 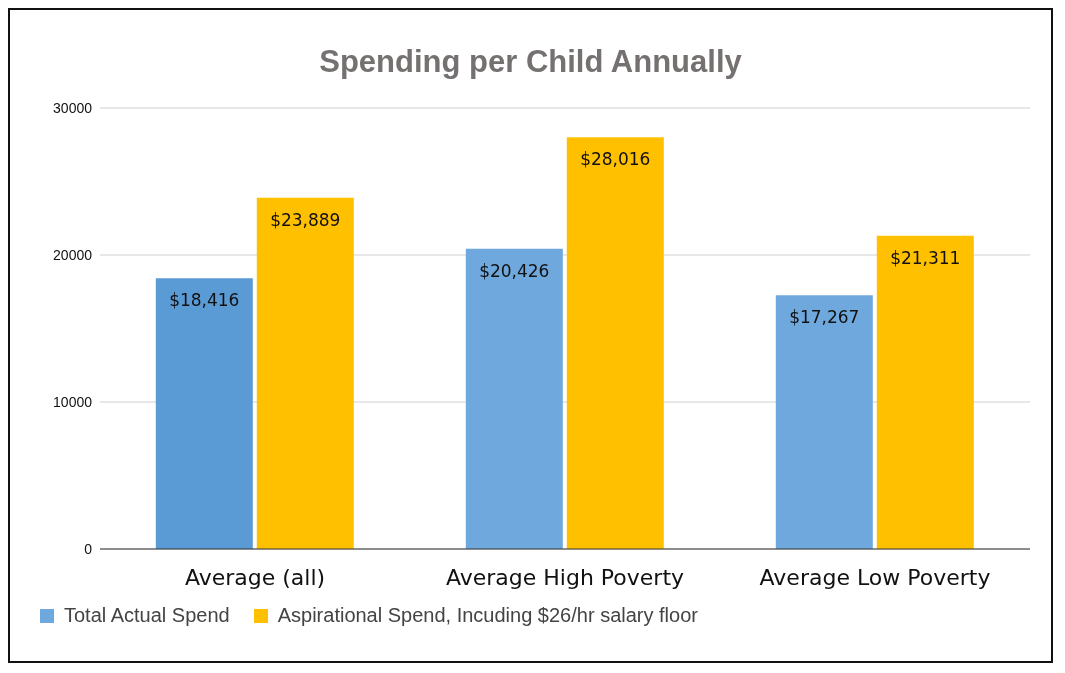 What do you see at coordinates (565, 577) in the screenshot?
I see `x-tick-label: Average High Poverty` at bounding box center [565, 577].